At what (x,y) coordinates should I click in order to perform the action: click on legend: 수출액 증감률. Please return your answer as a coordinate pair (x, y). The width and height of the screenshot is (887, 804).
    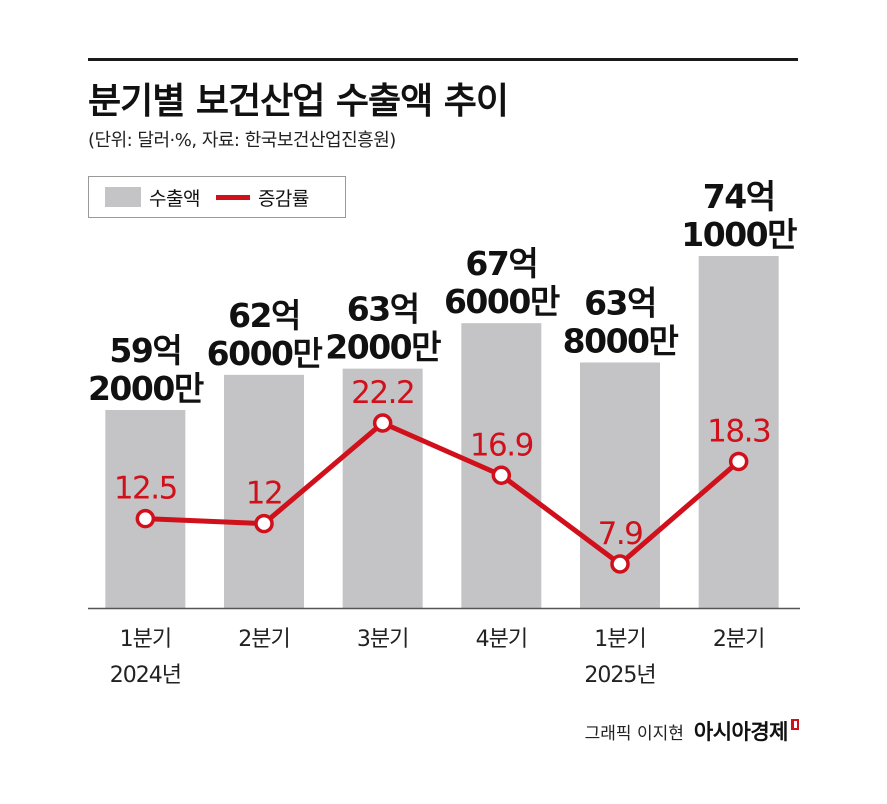
    Looking at the image, I should click on (217, 197).